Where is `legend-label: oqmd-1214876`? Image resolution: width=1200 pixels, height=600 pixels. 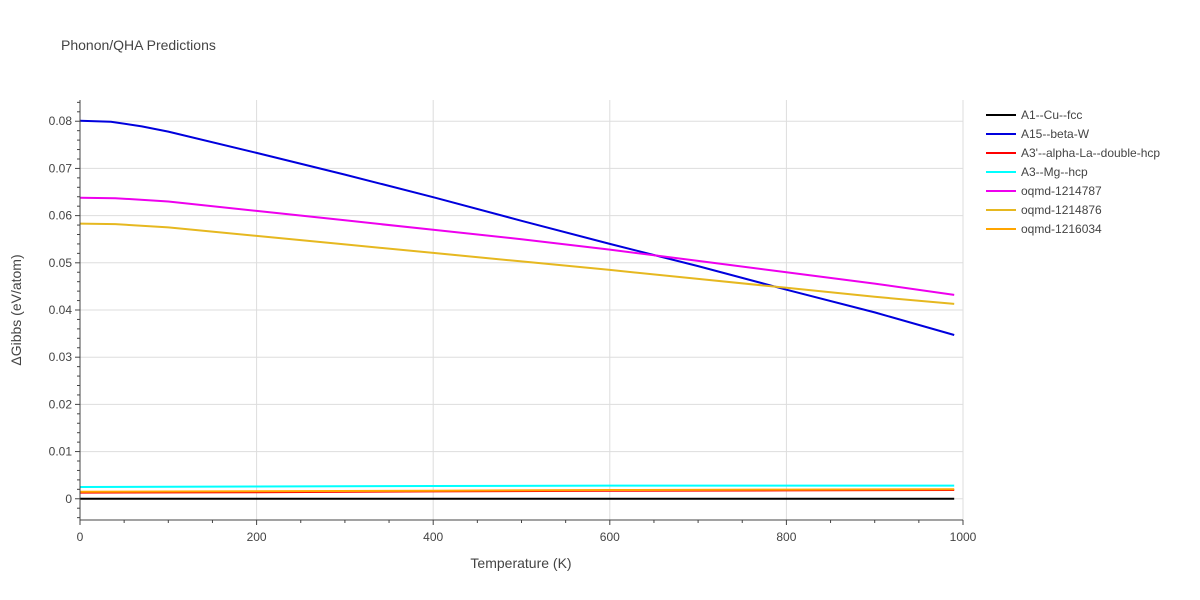
legend-label: oqmd-1214876 is located at coordinates (1061, 210).